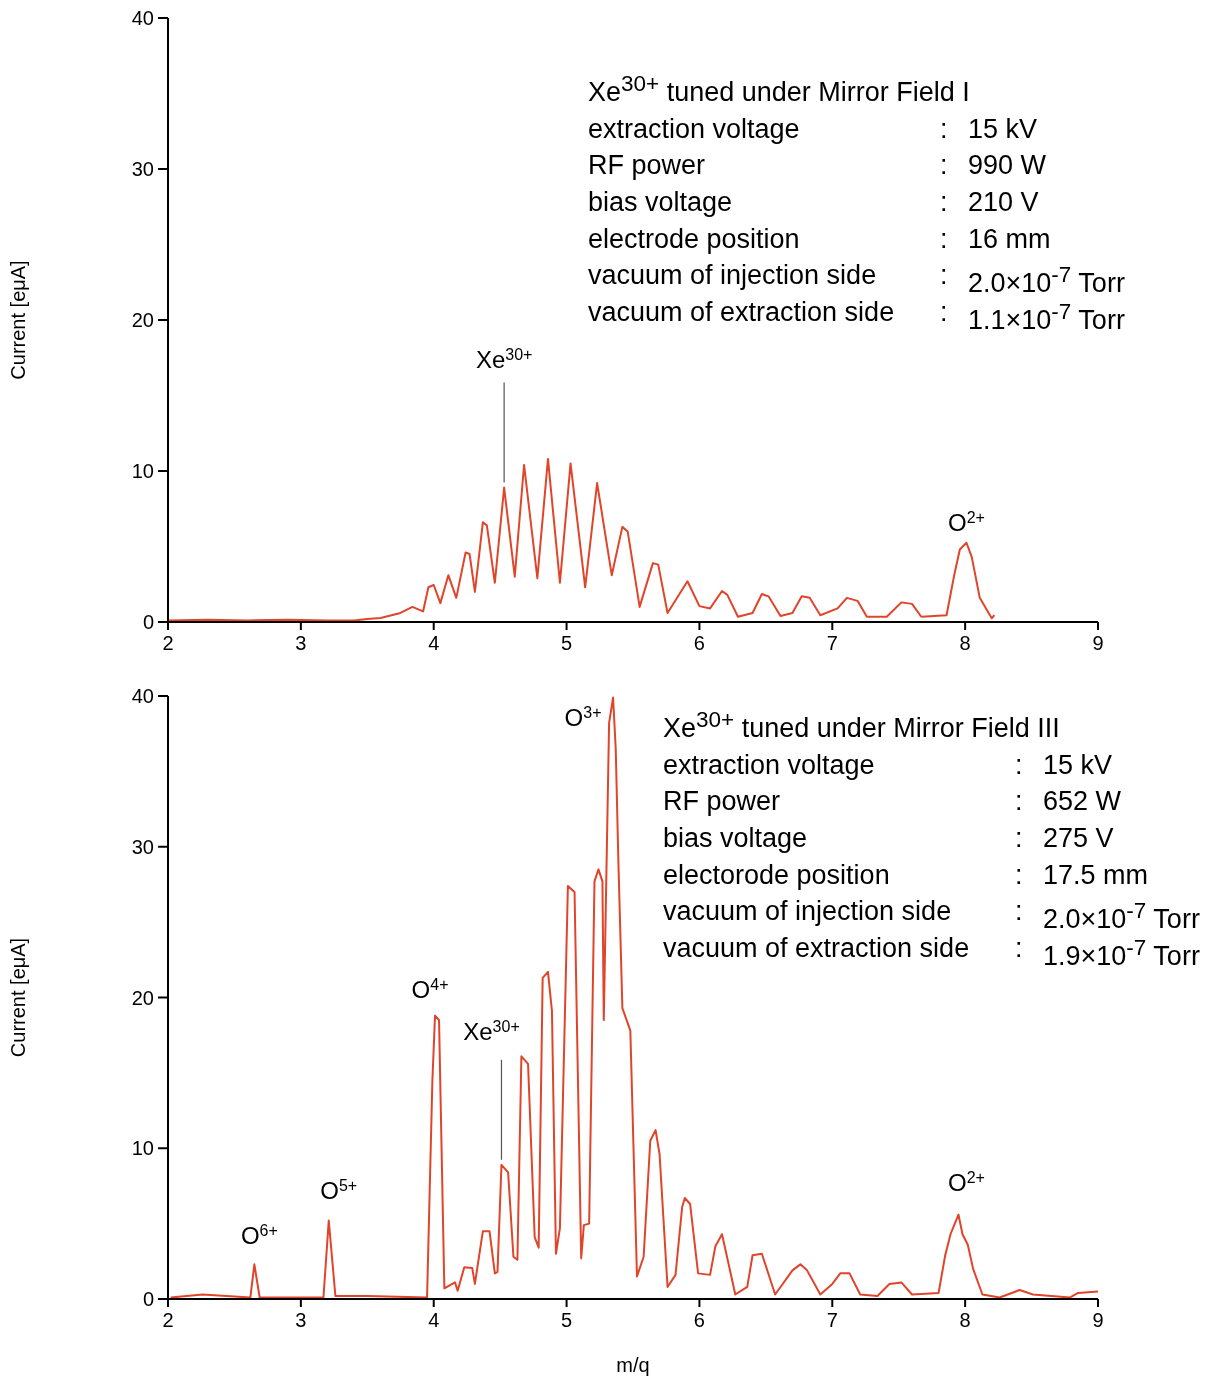  Describe the element at coordinates (906, 874) in the screenshot. I see `text: electorode position : 17.5 mm` at that location.